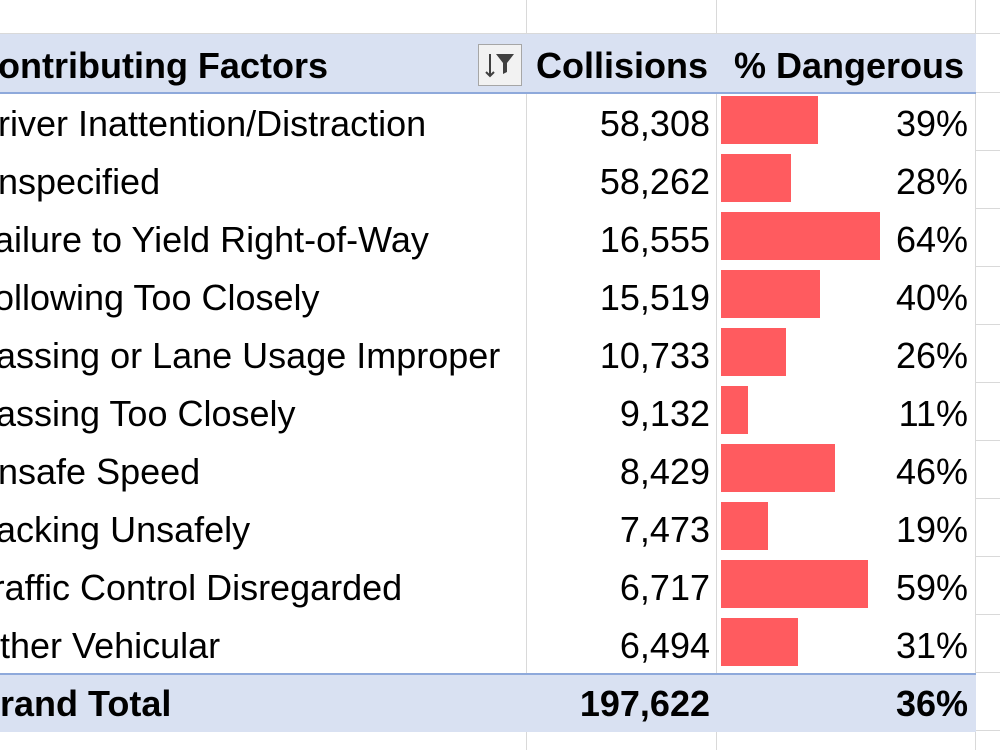  Describe the element at coordinates (250, 355) in the screenshot. I see `factor-cell: Passing or Lane Usage Improper` at that location.